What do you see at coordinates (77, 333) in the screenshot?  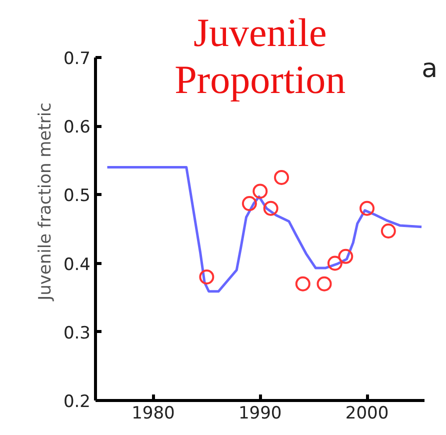 I see `y-tick-label: 0.3` at bounding box center [77, 333].